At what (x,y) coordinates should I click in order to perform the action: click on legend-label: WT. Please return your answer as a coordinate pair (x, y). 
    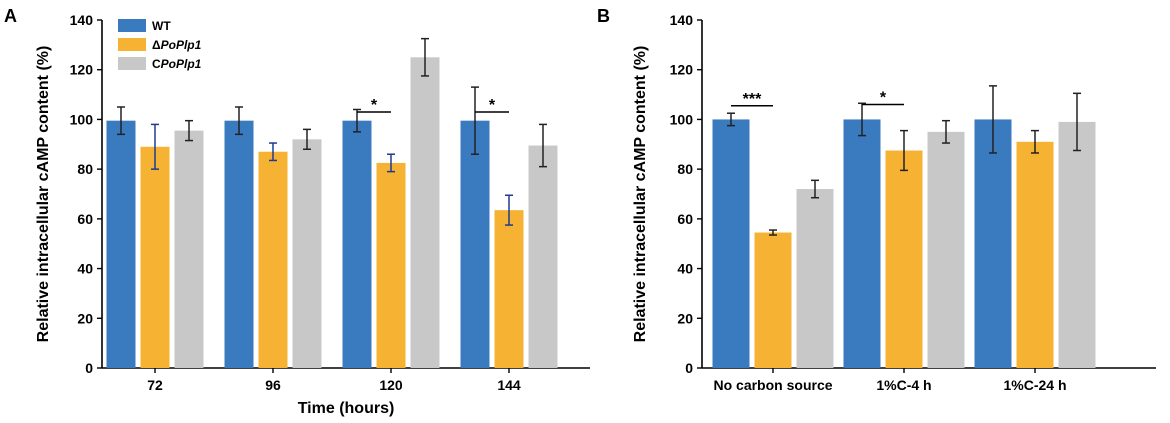
    Looking at the image, I should click on (161, 26).